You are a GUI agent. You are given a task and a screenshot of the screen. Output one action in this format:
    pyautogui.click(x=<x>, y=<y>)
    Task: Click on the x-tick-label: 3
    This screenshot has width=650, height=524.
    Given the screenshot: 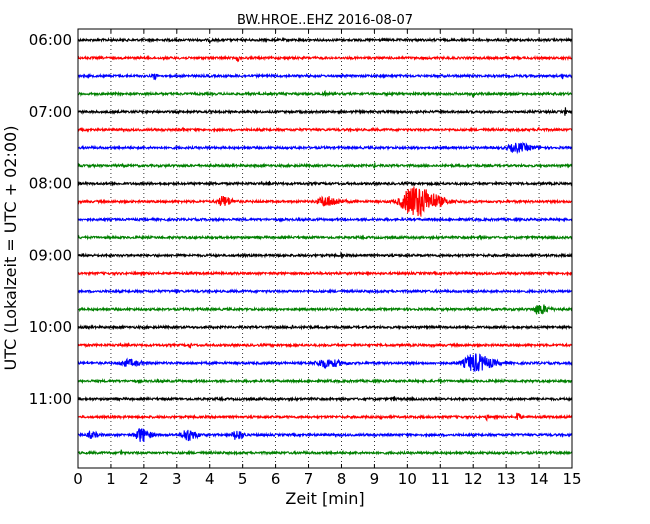 What is the action you would take?
    pyautogui.click(x=177, y=479)
    